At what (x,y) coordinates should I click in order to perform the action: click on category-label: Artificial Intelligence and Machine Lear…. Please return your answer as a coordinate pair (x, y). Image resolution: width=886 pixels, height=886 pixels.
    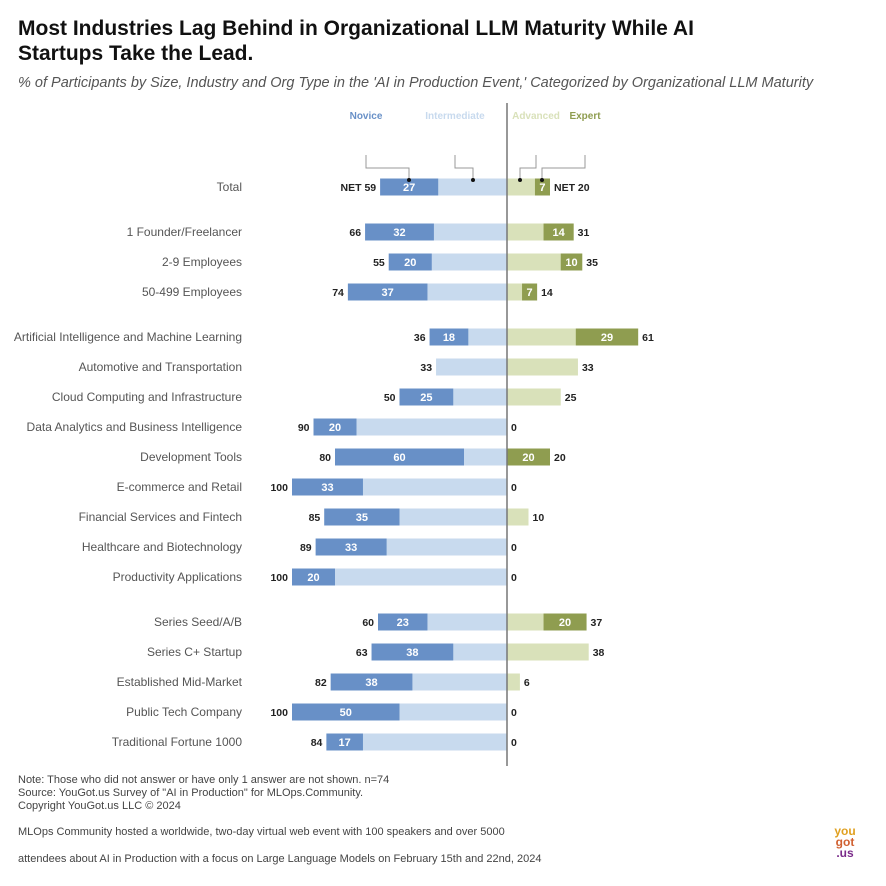
    Looking at the image, I should click on (128, 337).